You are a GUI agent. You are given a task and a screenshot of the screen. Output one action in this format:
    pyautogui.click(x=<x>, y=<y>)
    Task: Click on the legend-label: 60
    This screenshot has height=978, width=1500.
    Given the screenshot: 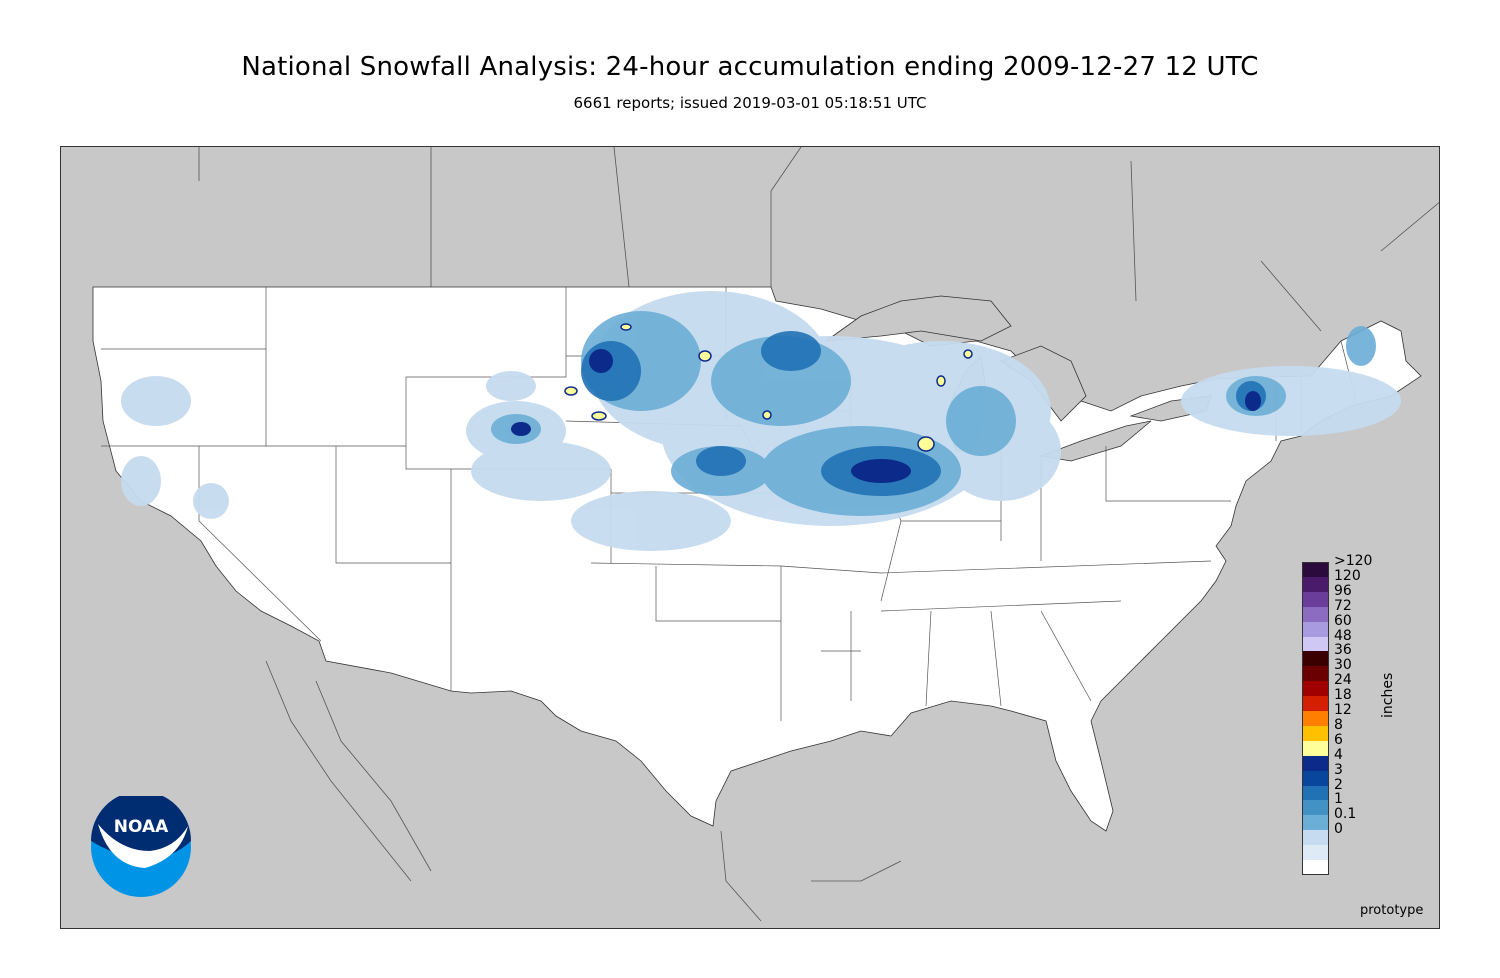 What is the action you would take?
    pyautogui.click(x=1343, y=620)
    